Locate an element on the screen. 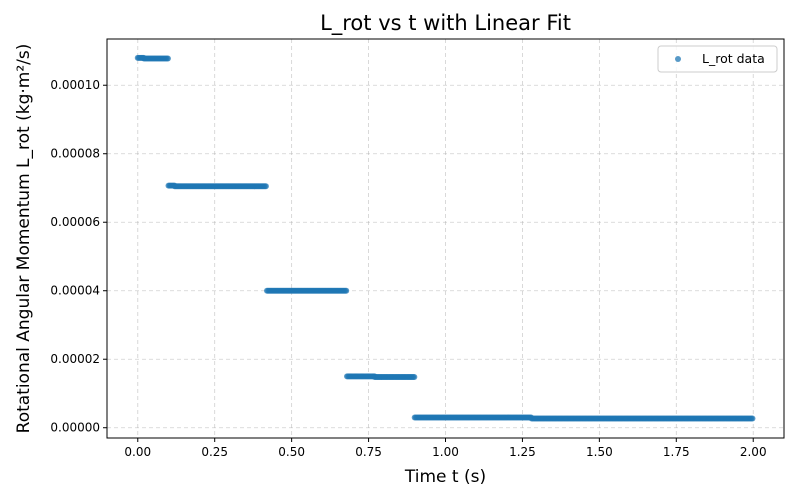 The width and height of the screenshot is (800, 500). x-tick-label: 1.50 is located at coordinates (599, 452).